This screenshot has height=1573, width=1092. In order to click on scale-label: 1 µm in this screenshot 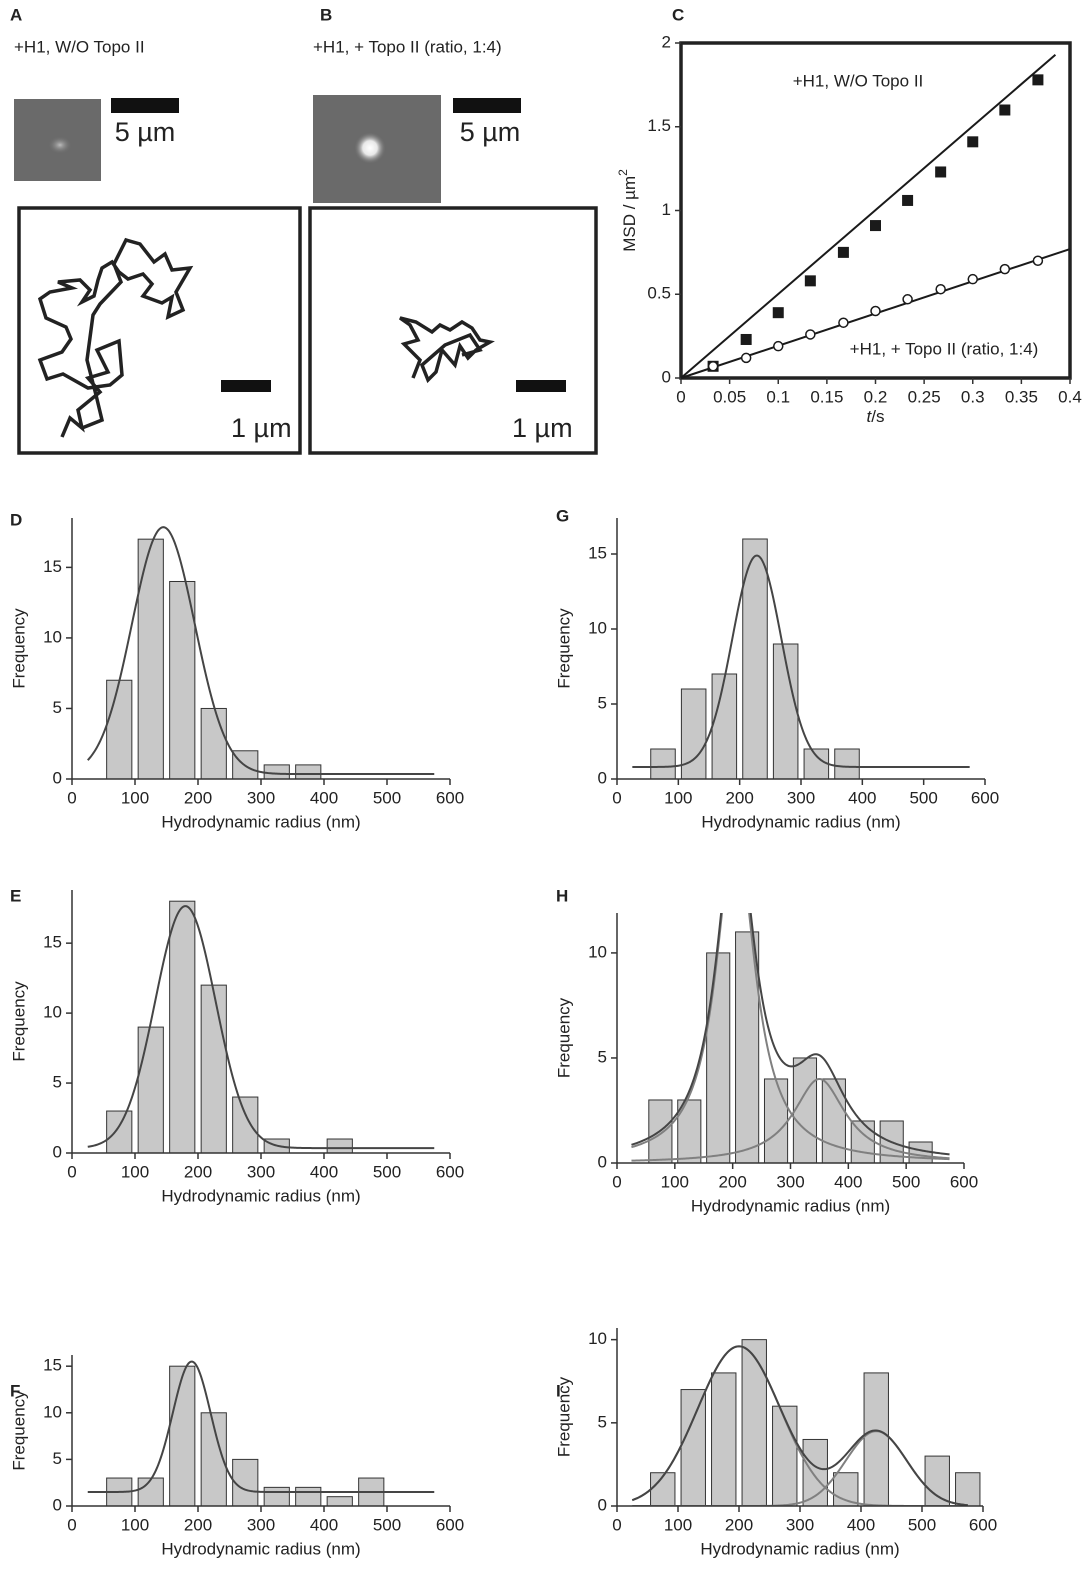, I will do `click(261, 428)`.